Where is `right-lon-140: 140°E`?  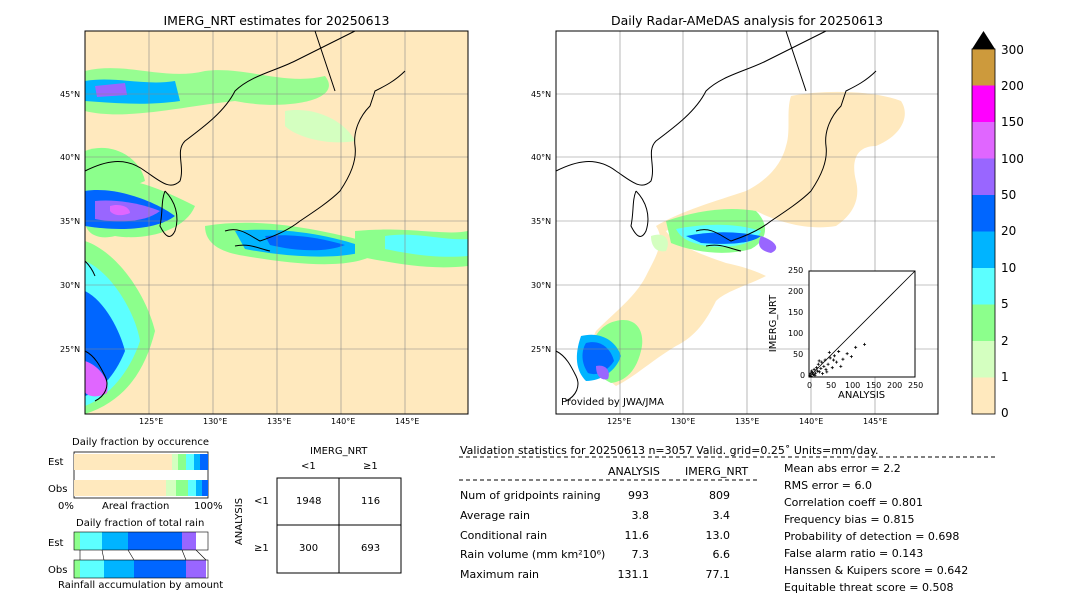
right-lon-140: 140°E is located at coordinates (811, 421).